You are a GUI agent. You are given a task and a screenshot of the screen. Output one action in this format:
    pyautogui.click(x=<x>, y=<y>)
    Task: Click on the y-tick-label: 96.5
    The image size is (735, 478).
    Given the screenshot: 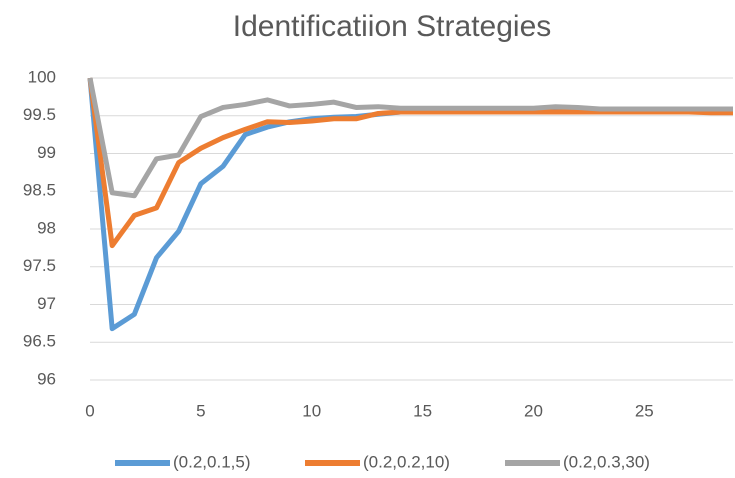 What is the action you would take?
    pyautogui.click(x=39, y=341)
    